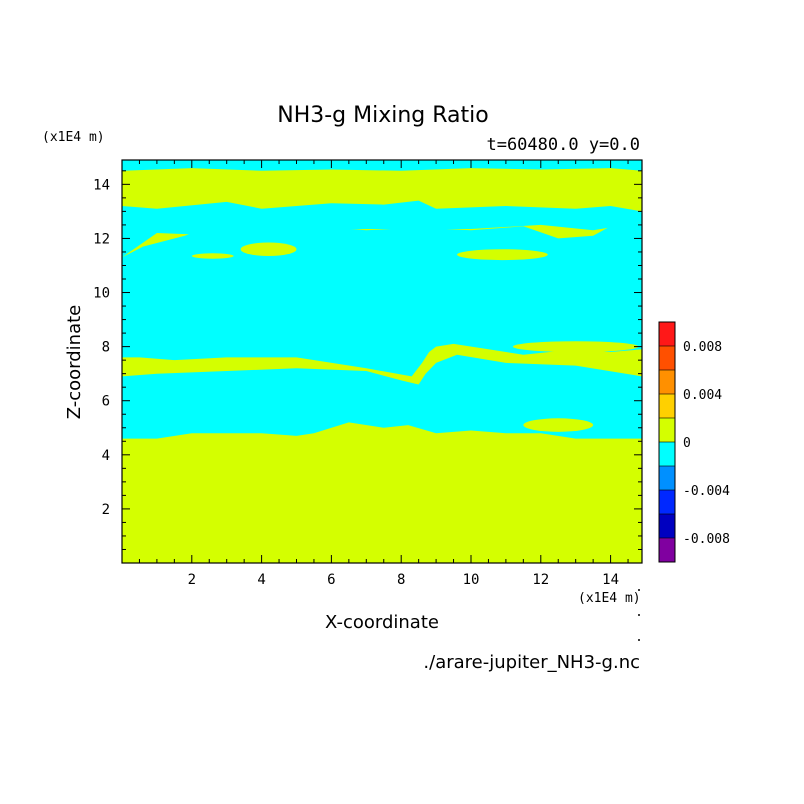 This screenshot has height=804, width=804. Describe the element at coordinates (261, 580) in the screenshot. I see `x-tick-label: 4` at that location.